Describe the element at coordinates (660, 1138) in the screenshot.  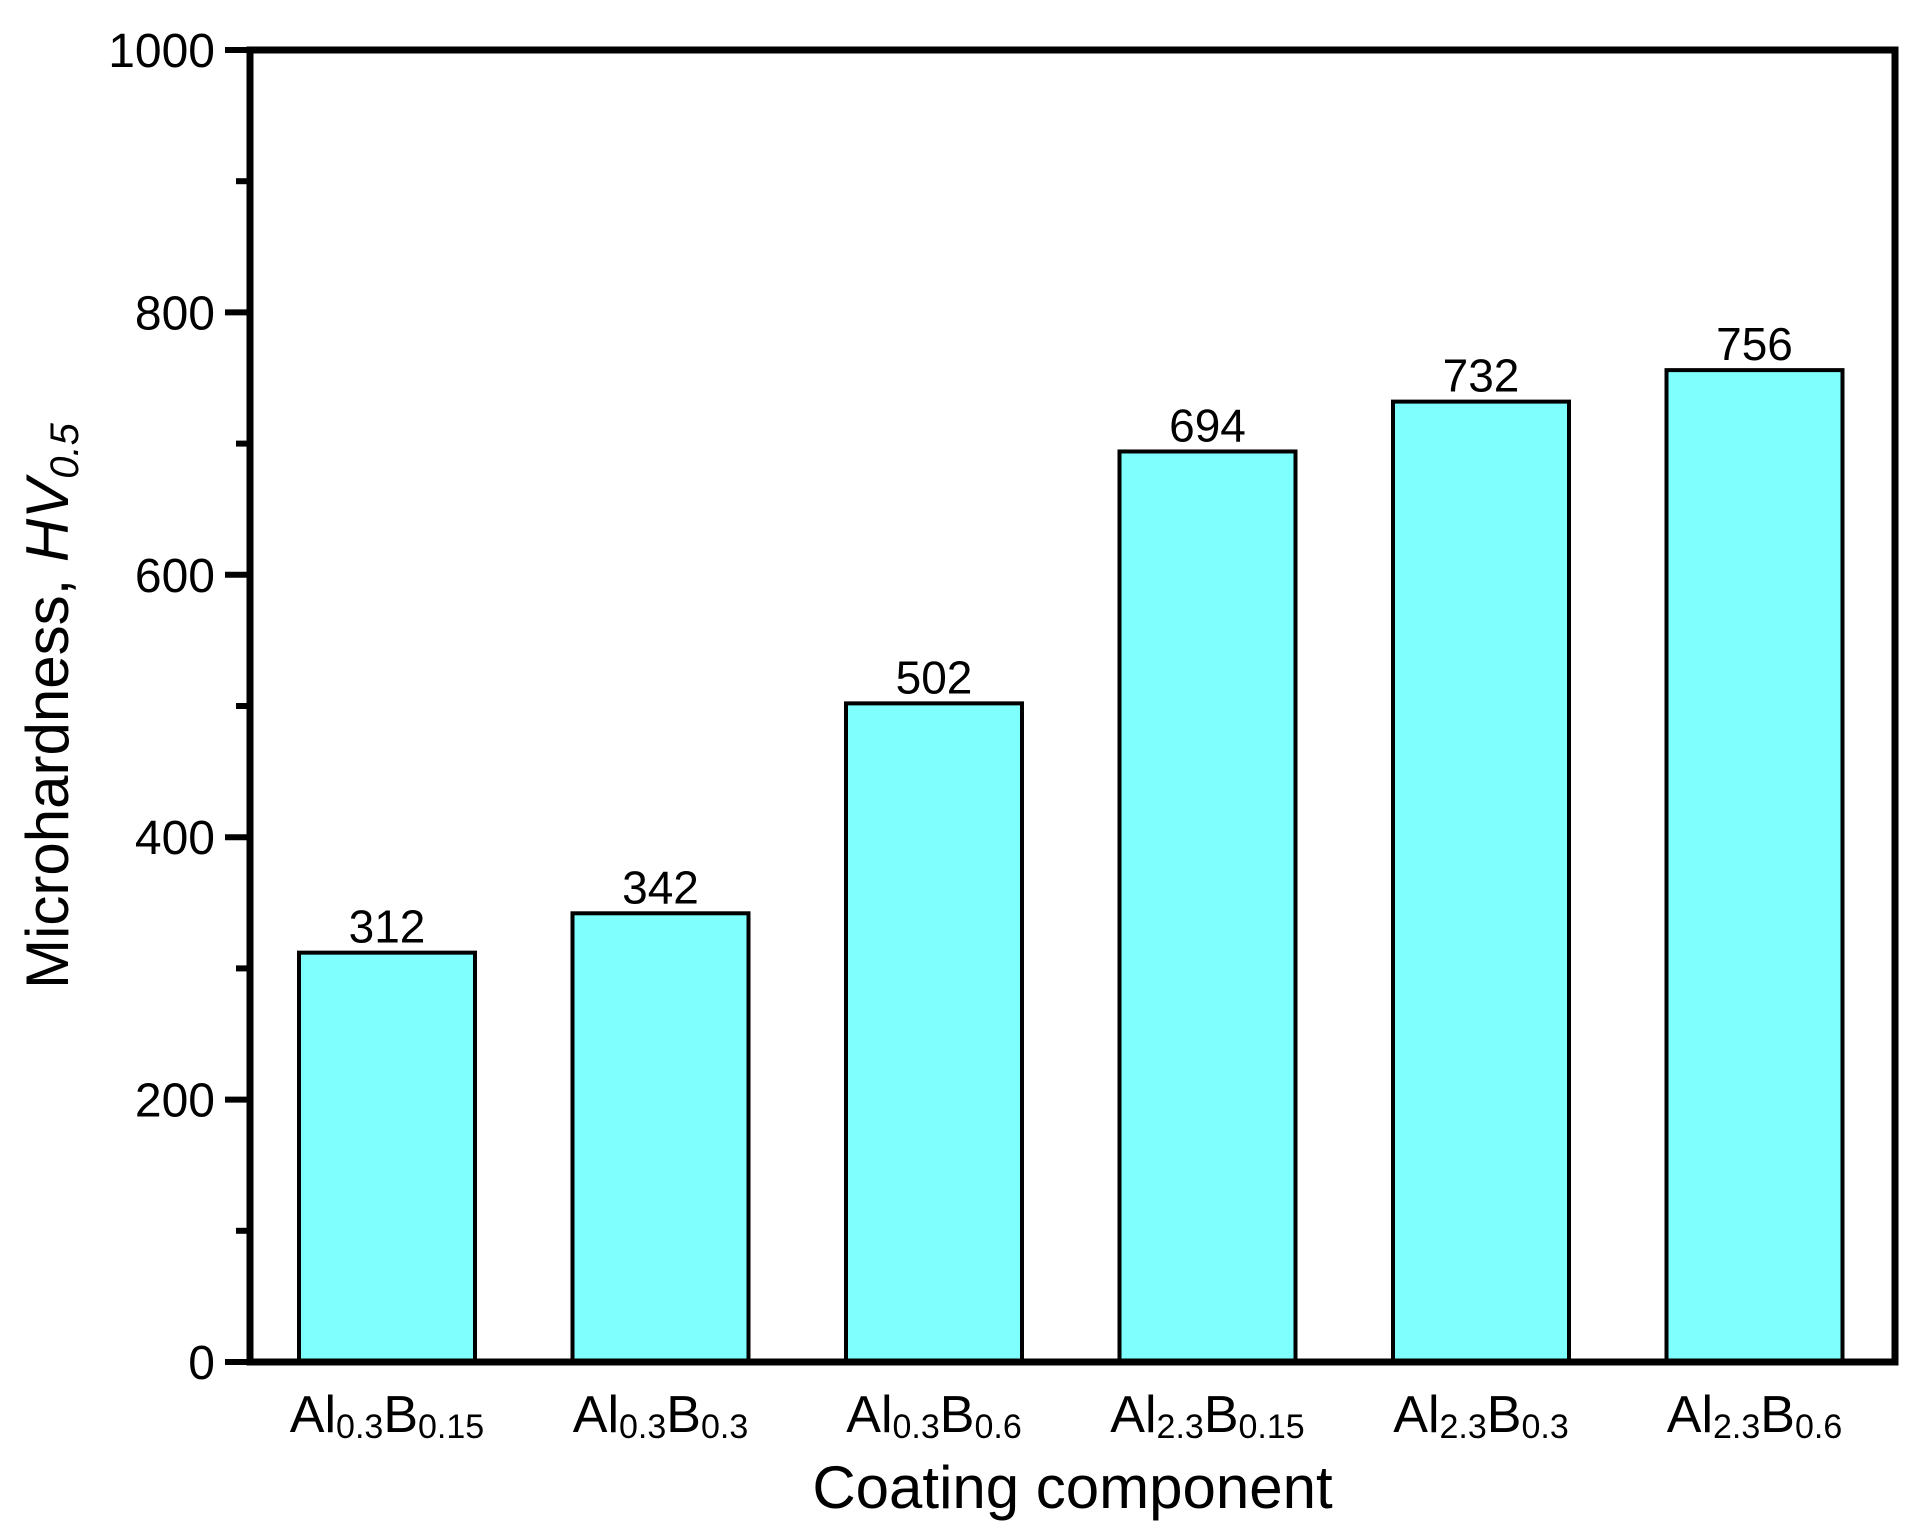
I see `bar-Al0.3B0.3` at that location.